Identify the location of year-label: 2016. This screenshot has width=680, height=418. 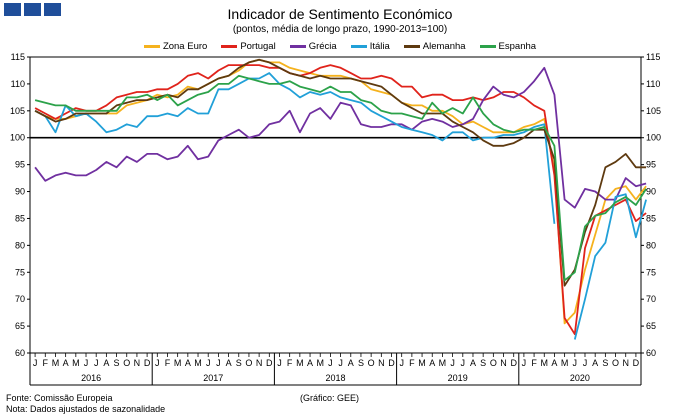
(91, 378).